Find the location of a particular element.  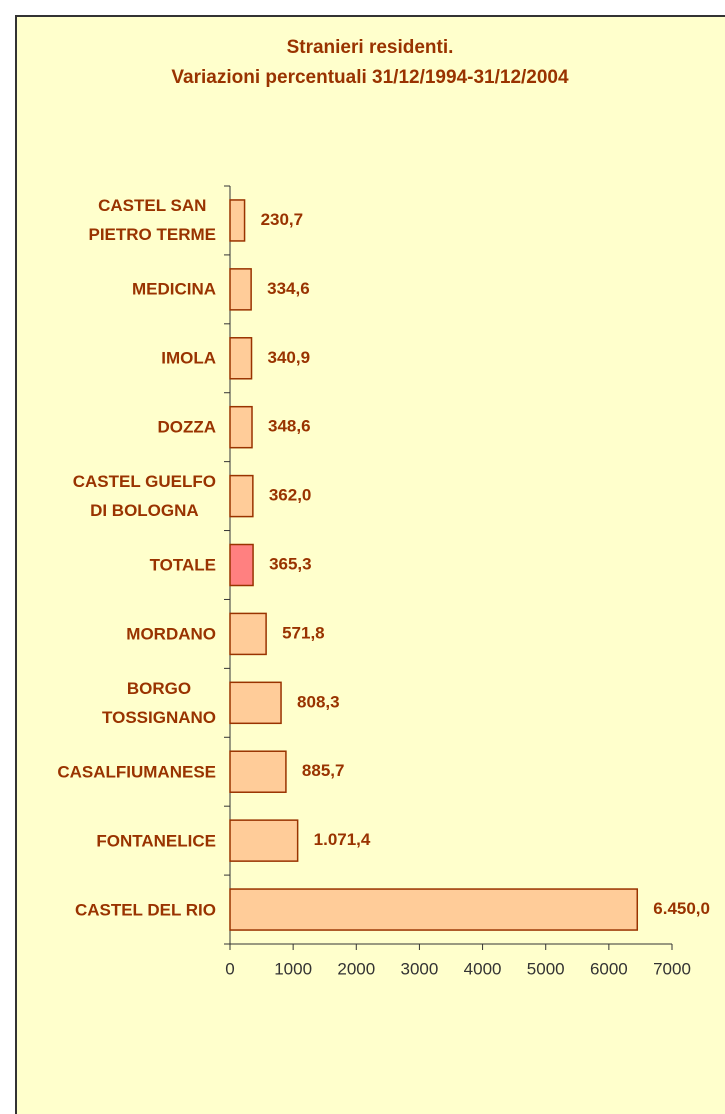

y-tick-label: CASALFIUMANESE is located at coordinates (136, 771).